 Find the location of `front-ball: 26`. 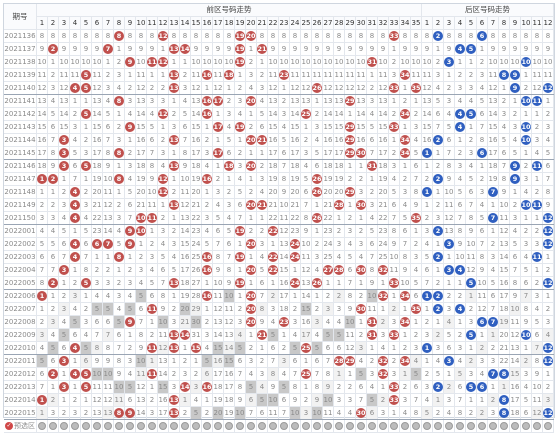

front-ball: 26 is located at coordinates (317, 283).